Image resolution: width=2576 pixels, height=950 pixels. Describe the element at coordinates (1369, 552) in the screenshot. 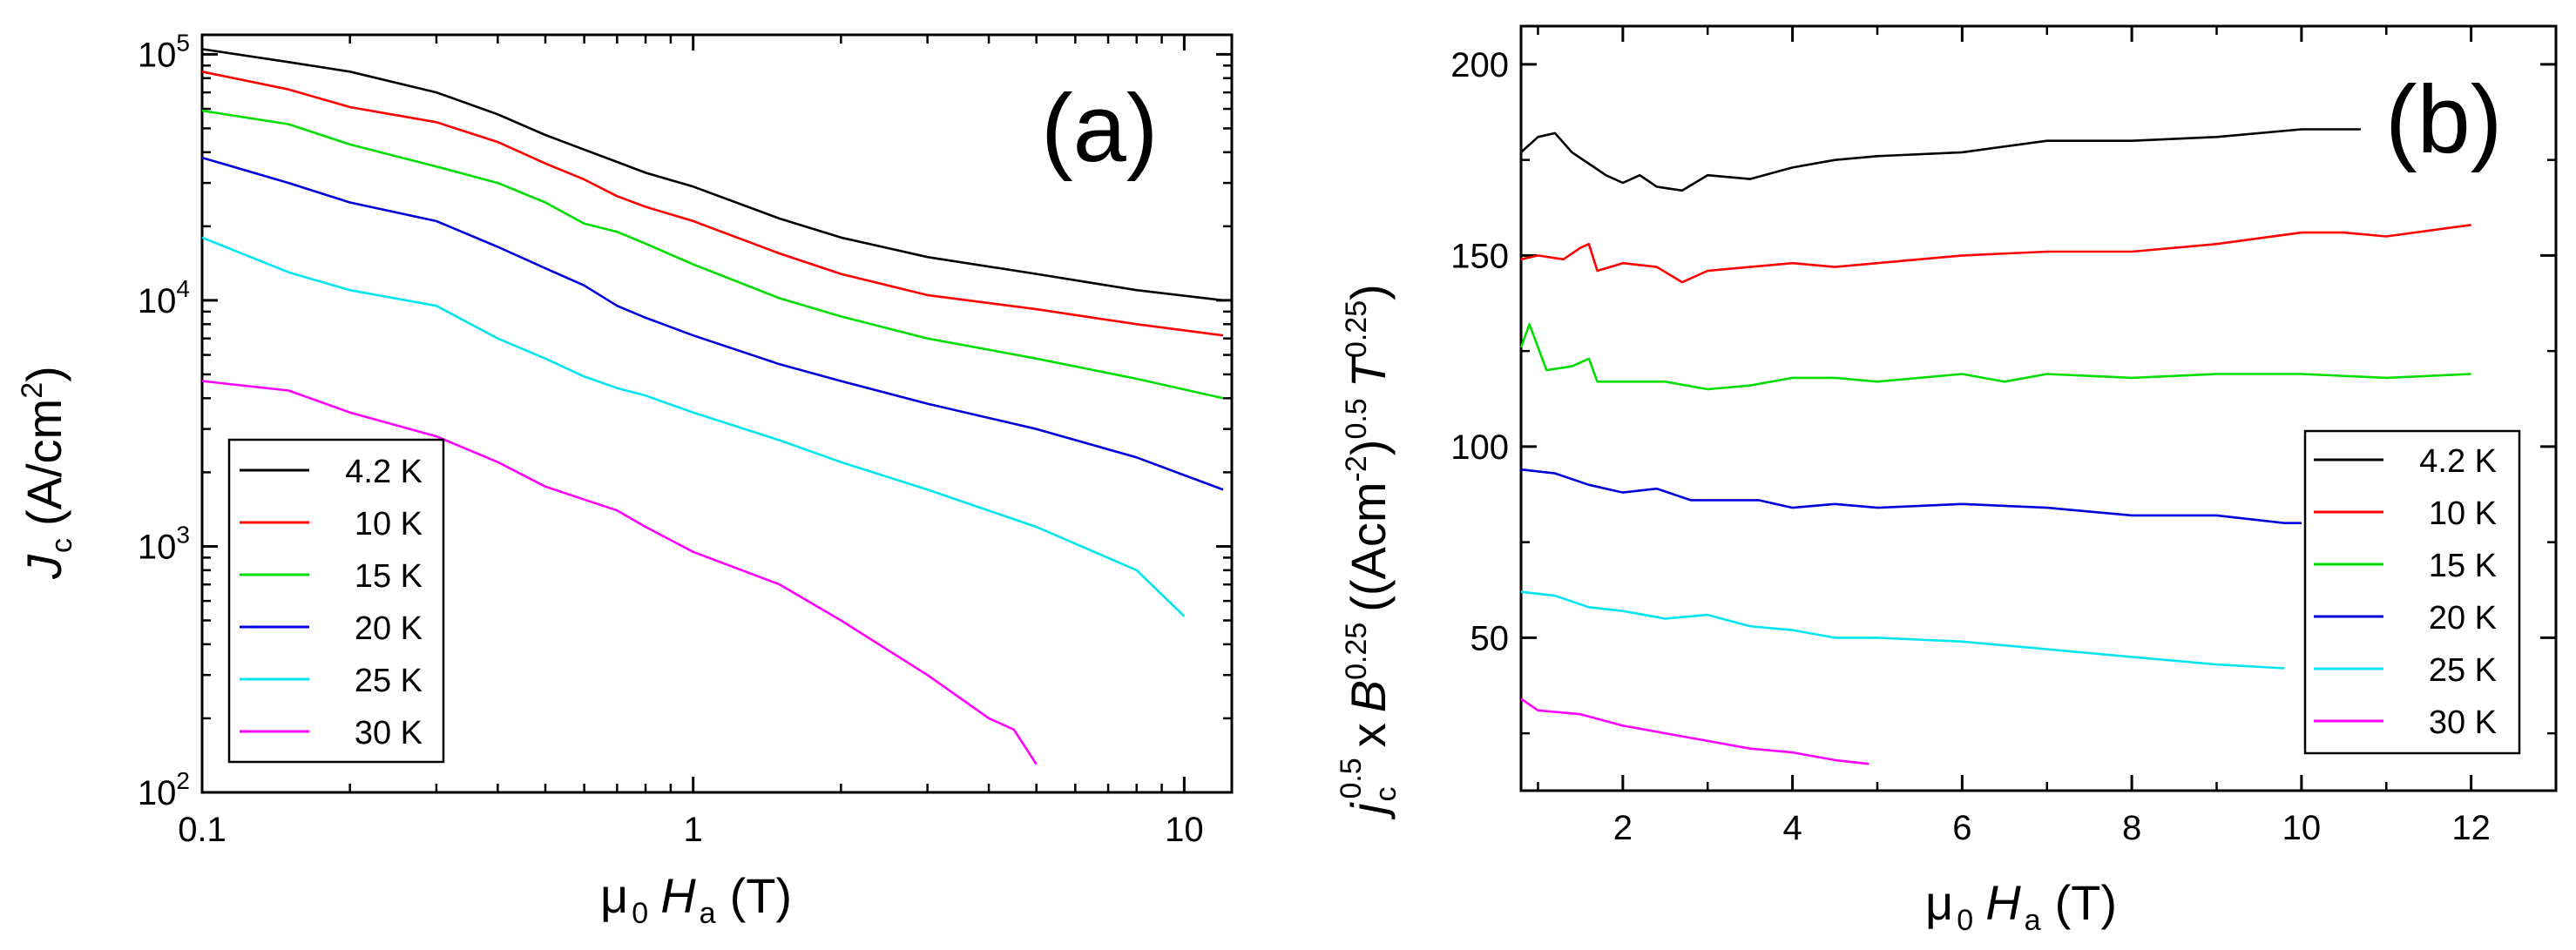

I see `panel-b-ylabel: jc0.5xB0.25((Acm-2)0.5T0.25)` at that location.